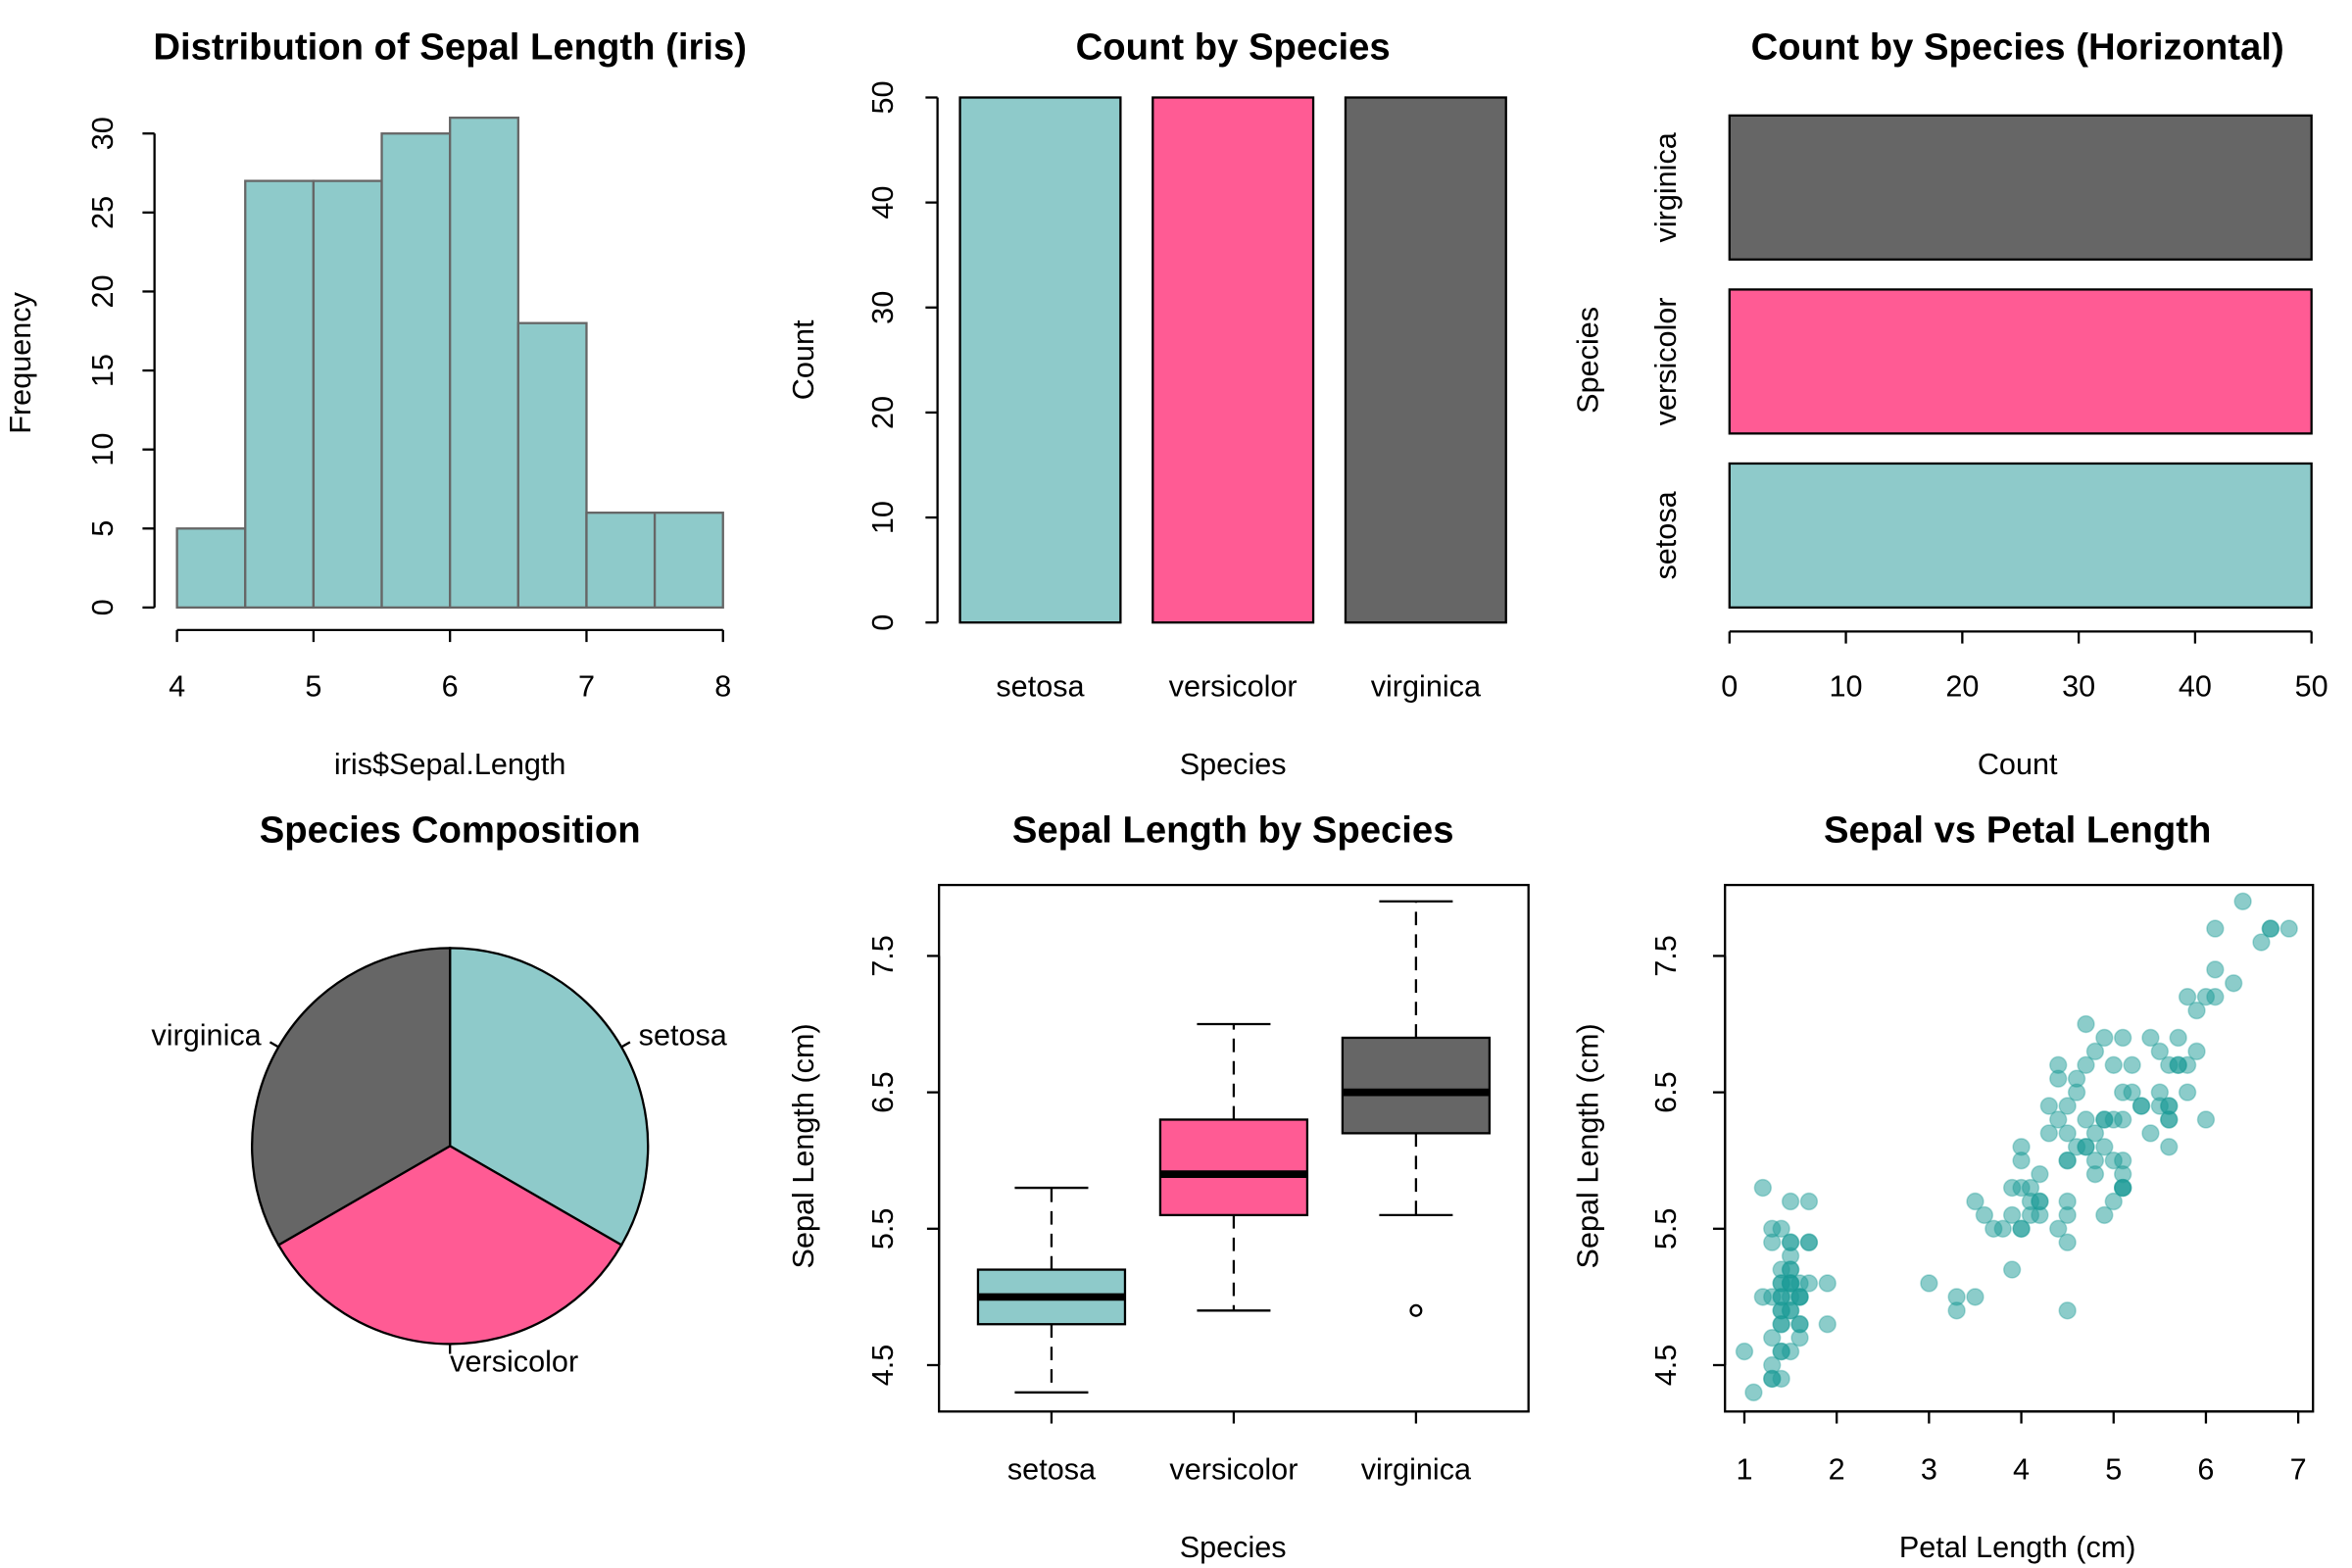 The image size is (2352, 1568). What do you see at coordinates (2021, 1470) in the screenshot?
I see `x-tick-label: 4` at bounding box center [2021, 1470].